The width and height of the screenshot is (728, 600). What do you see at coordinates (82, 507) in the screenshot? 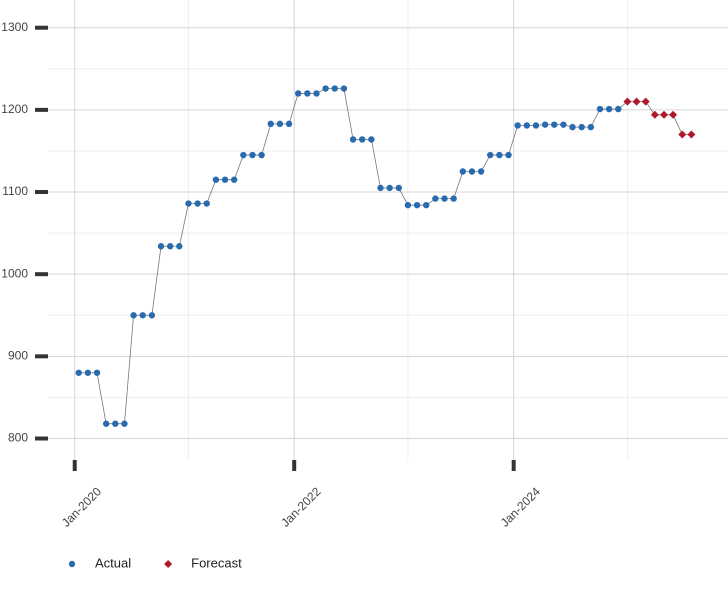
I see `x-tick-label: Jan-2020` at bounding box center [82, 507].